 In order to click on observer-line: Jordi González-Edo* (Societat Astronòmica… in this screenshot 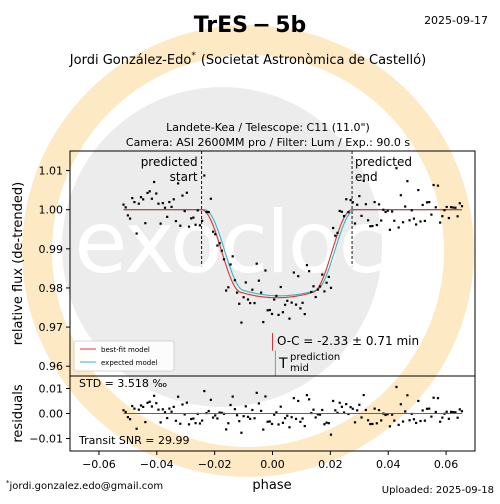, I will do `click(247, 59)`.